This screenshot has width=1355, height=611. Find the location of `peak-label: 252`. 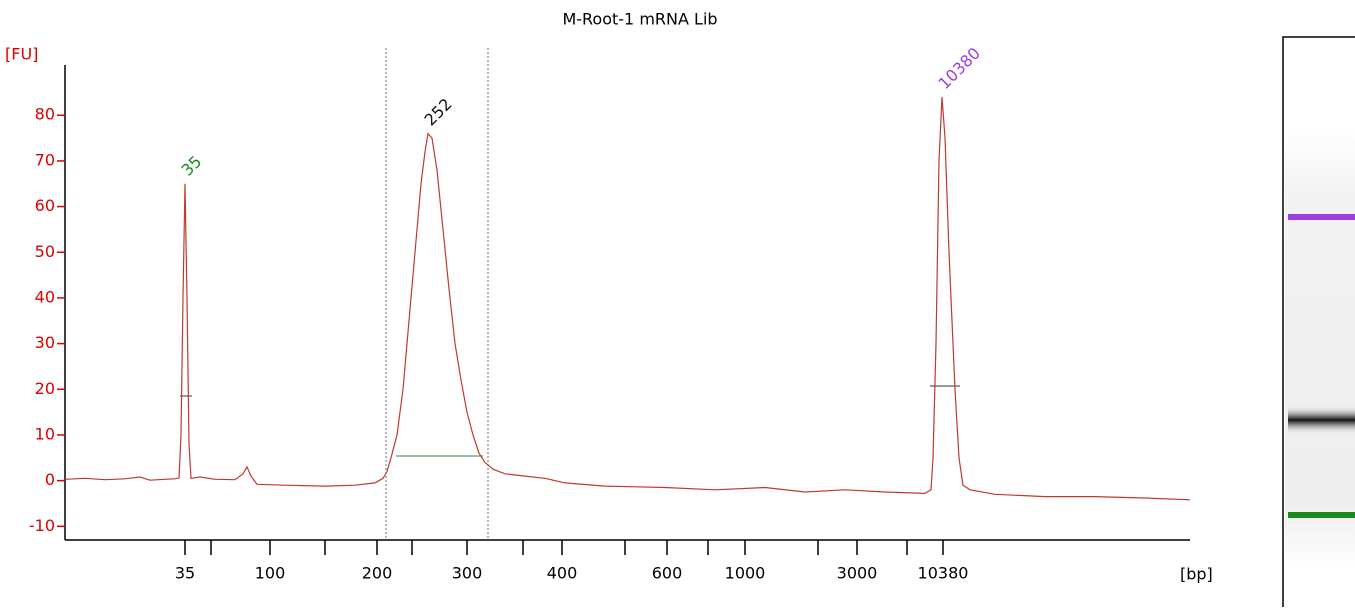

peak-label: 252 is located at coordinates (438, 111).